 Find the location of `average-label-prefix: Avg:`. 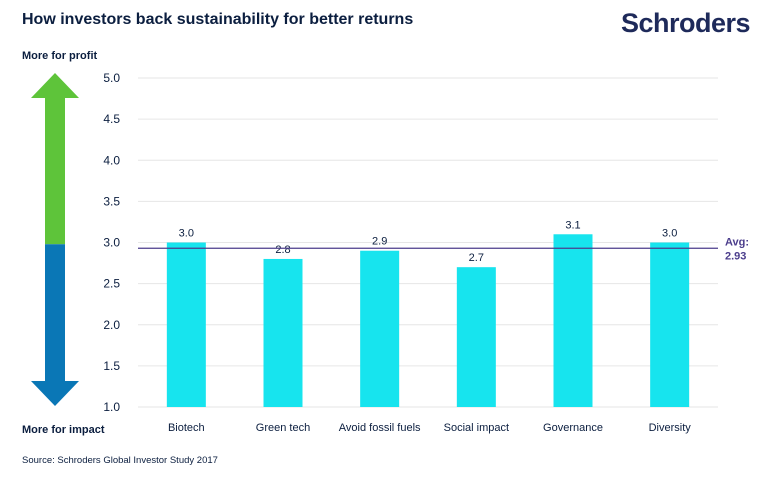

average-label-prefix: Avg: is located at coordinates (737, 242).